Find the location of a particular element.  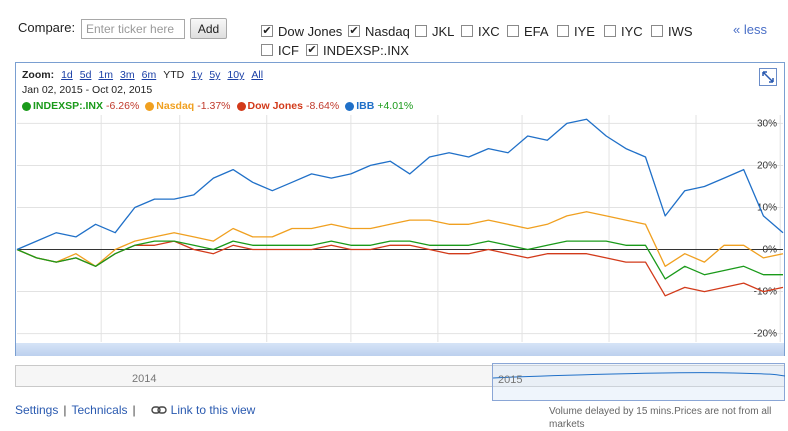

zoom-1d: 1d is located at coordinates (67, 75).